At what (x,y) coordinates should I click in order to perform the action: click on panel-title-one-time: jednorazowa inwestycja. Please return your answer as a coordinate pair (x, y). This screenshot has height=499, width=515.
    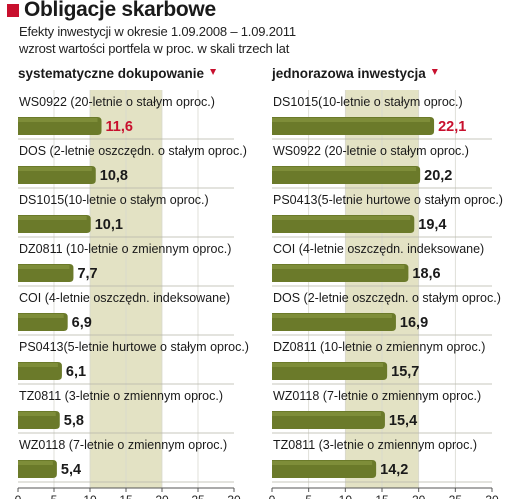
    Looking at the image, I should click on (348, 73).